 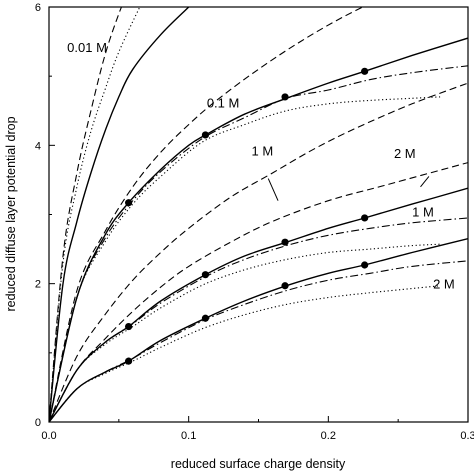 I want to click on y-tick-label: 4, so click(x=38, y=146).